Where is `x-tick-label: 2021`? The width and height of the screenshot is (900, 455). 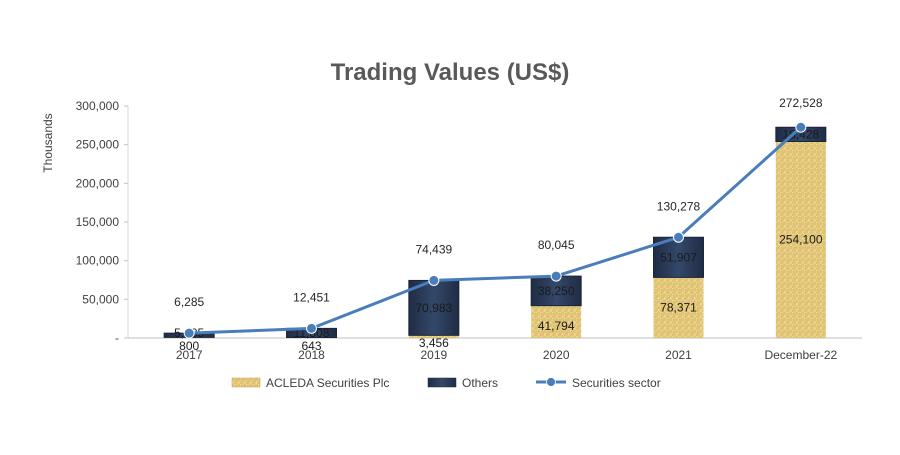
x-tick-label: 2021 is located at coordinates (678, 355).